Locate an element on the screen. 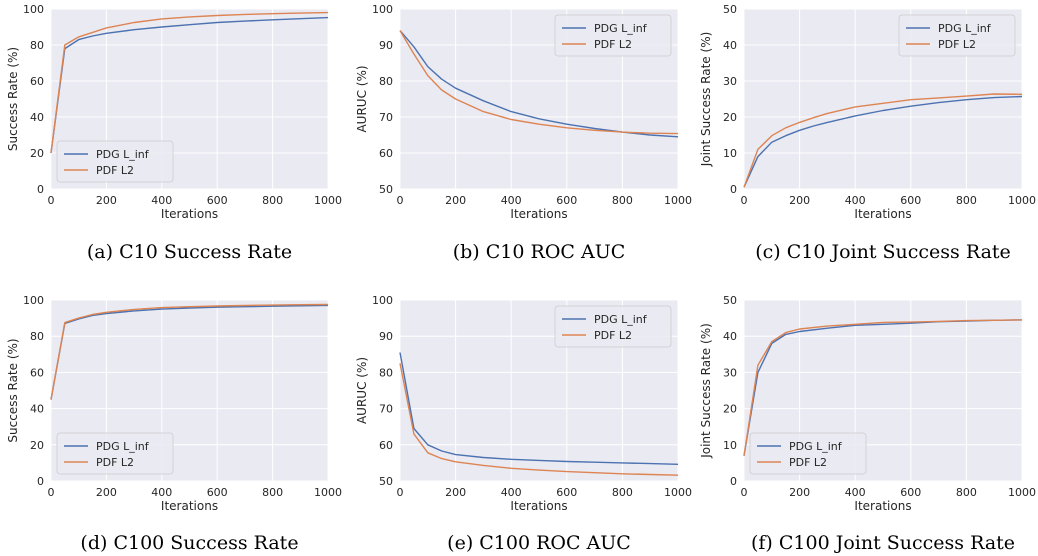 Image resolution: width=1038 pixels, height=556 pixels. legend-box is located at coordinates (115, 453).